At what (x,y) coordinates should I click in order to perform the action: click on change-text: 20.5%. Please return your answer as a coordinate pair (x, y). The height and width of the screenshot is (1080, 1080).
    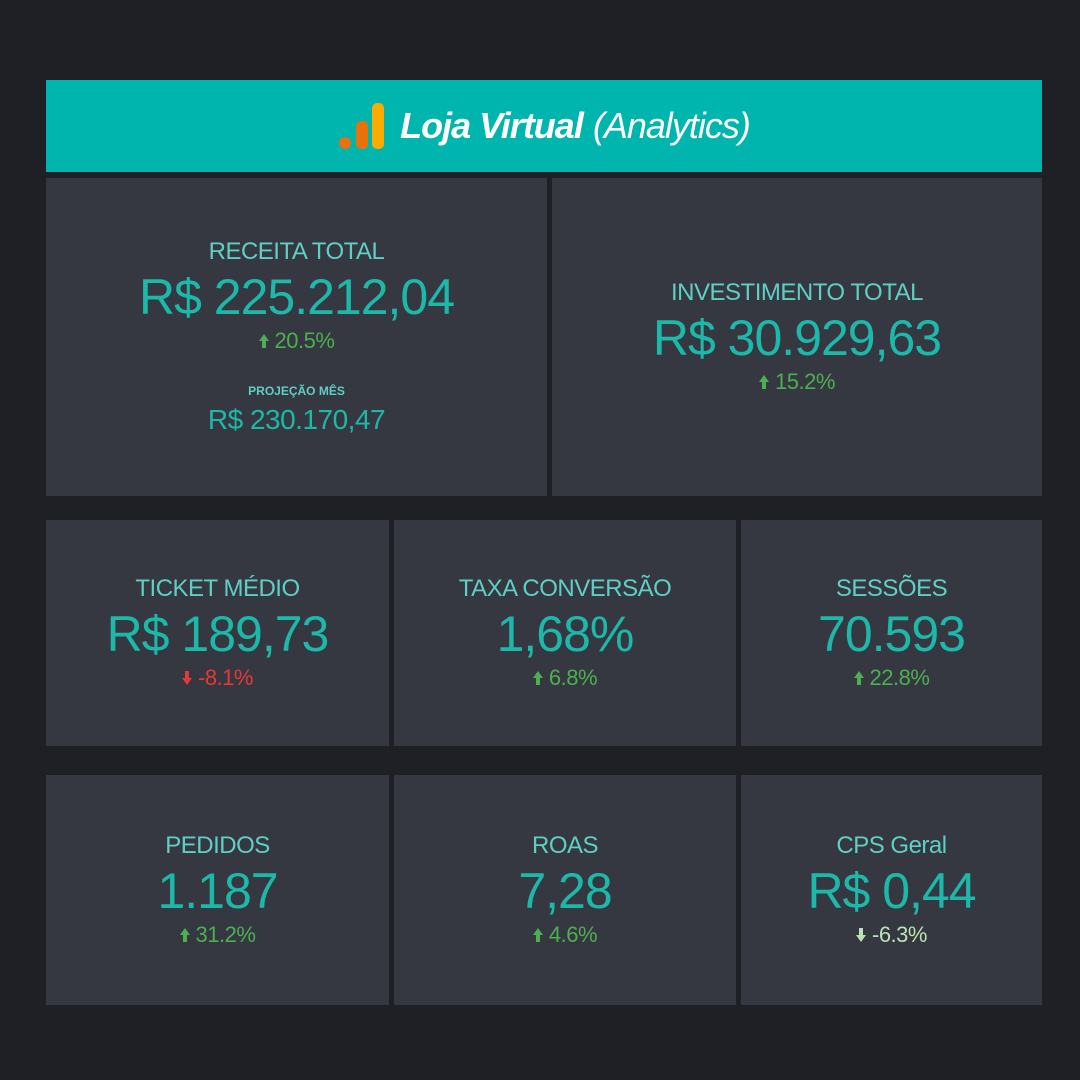
    Looking at the image, I should click on (304, 340).